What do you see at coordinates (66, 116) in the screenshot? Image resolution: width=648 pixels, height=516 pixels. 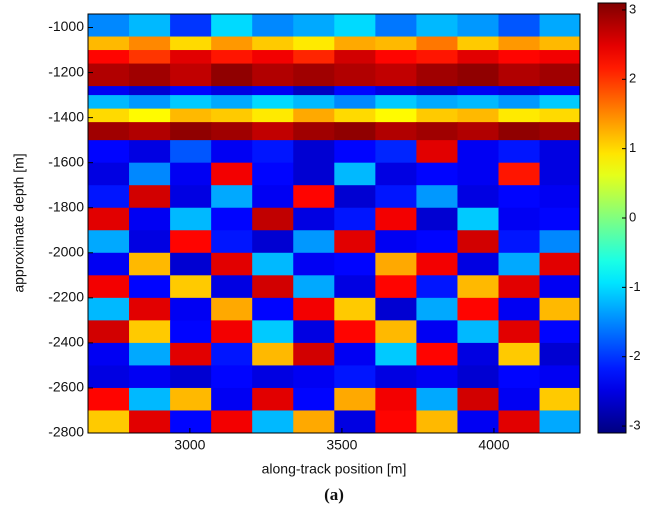 I see `y-tick-label: -1400` at bounding box center [66, 116].